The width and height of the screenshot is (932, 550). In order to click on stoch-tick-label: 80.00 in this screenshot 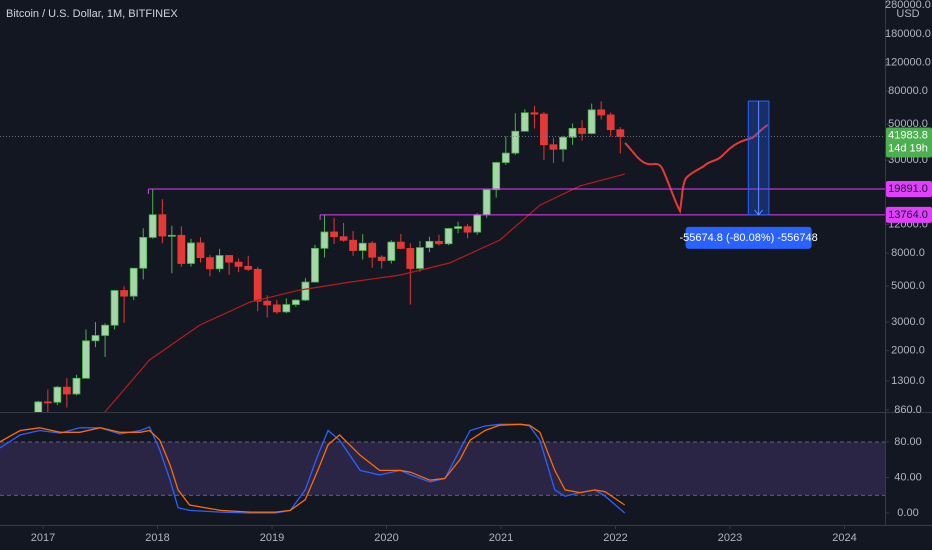, I will do `click(908, 442)`.